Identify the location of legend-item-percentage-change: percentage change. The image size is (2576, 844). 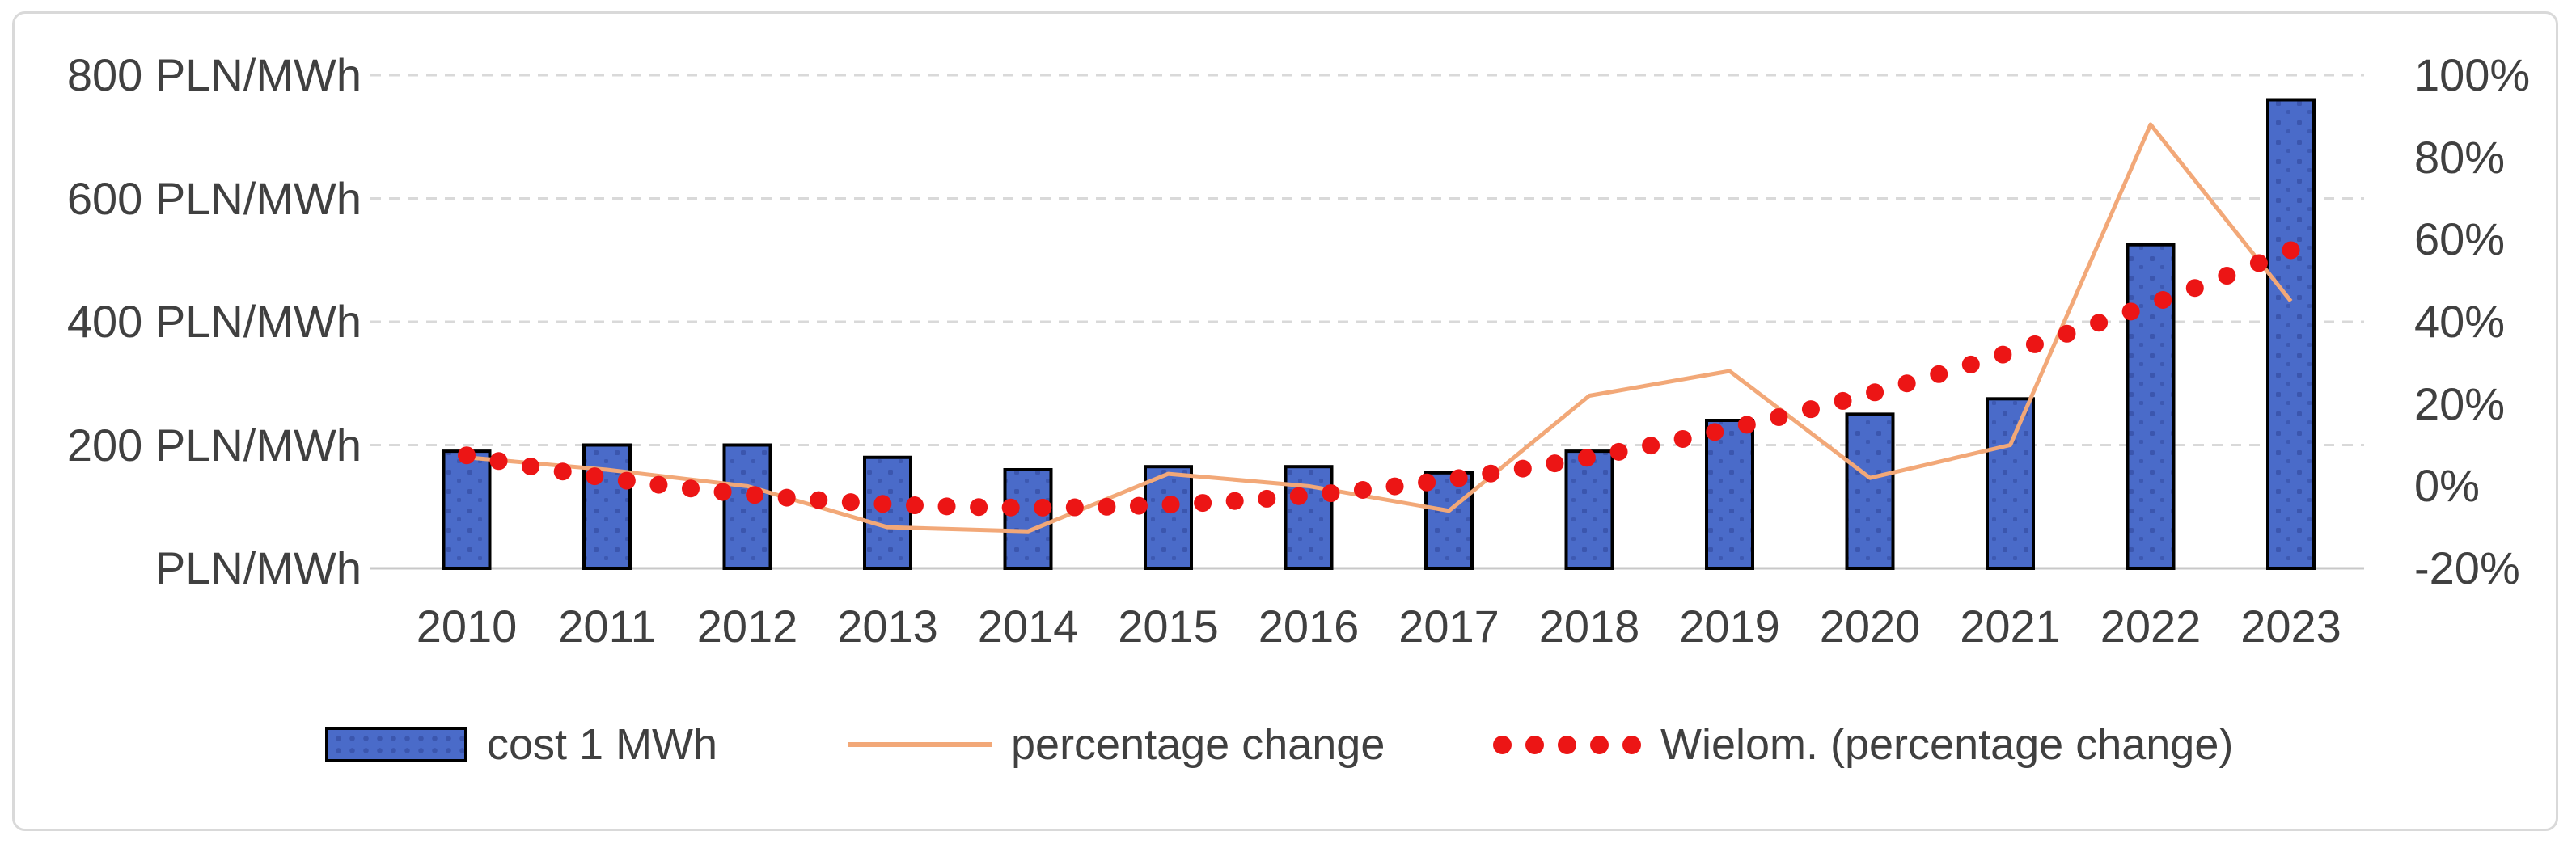
(1117, 744).